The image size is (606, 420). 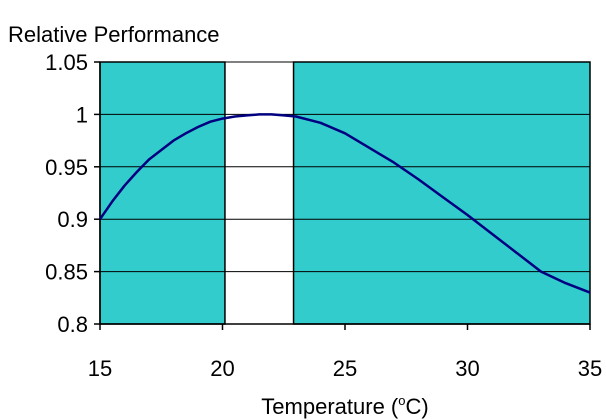 What do you see at coordinates (66, 272) in the screenshot?
I see `y-tick-label: 0.85` at bounding box center [66, 272].